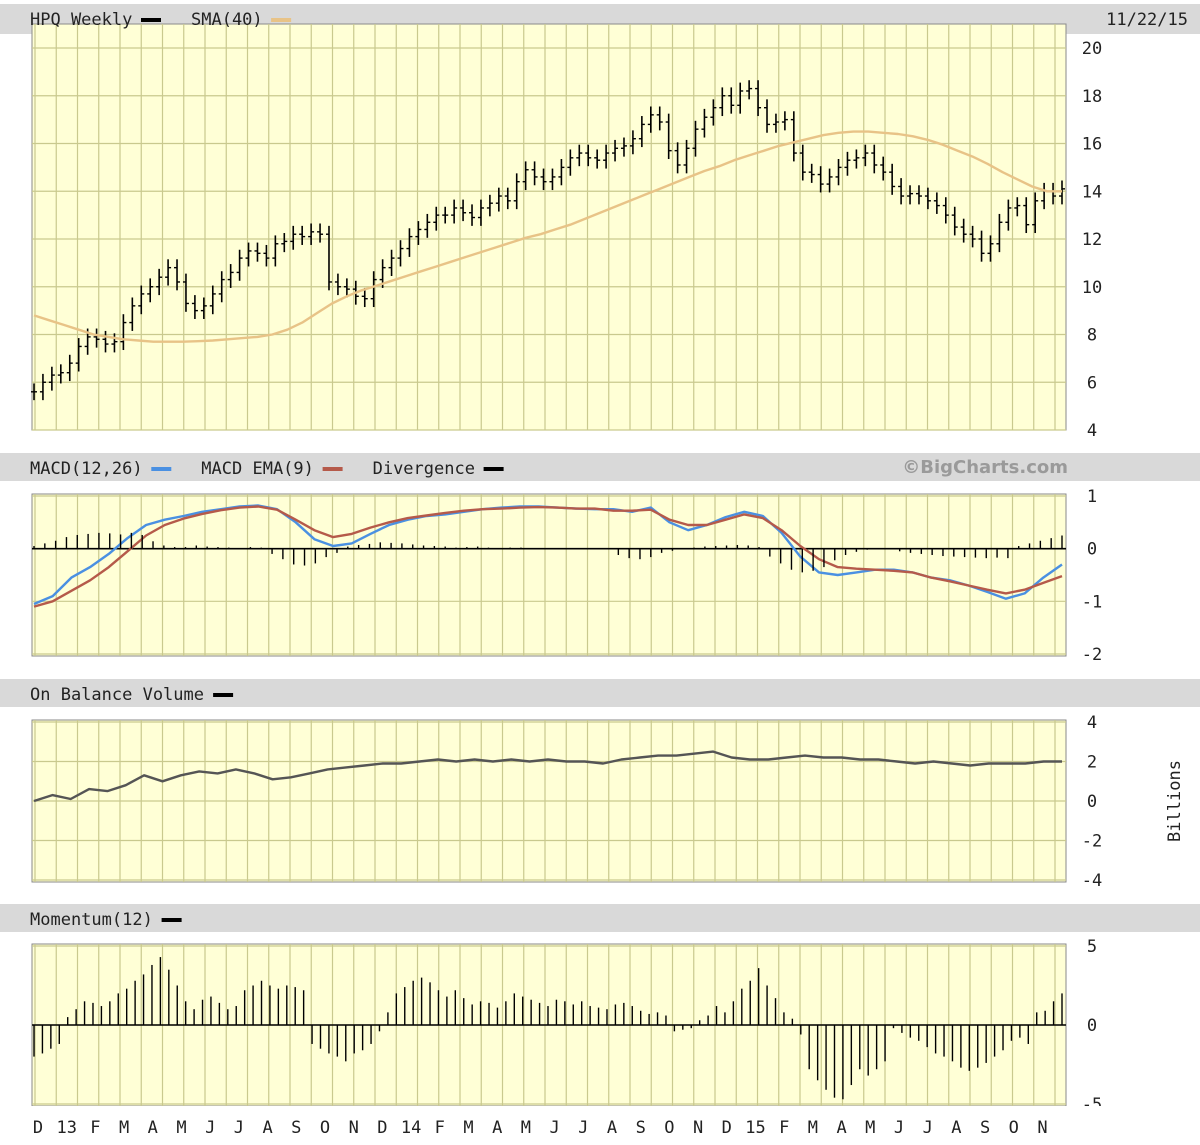 Image resolution: width=1200 pixels, height=1145 pixels. What do you see at coordinates (1092, 947) in the screenshot?
I see `y-tick-label: 5` at bounding box center [1092, 947].